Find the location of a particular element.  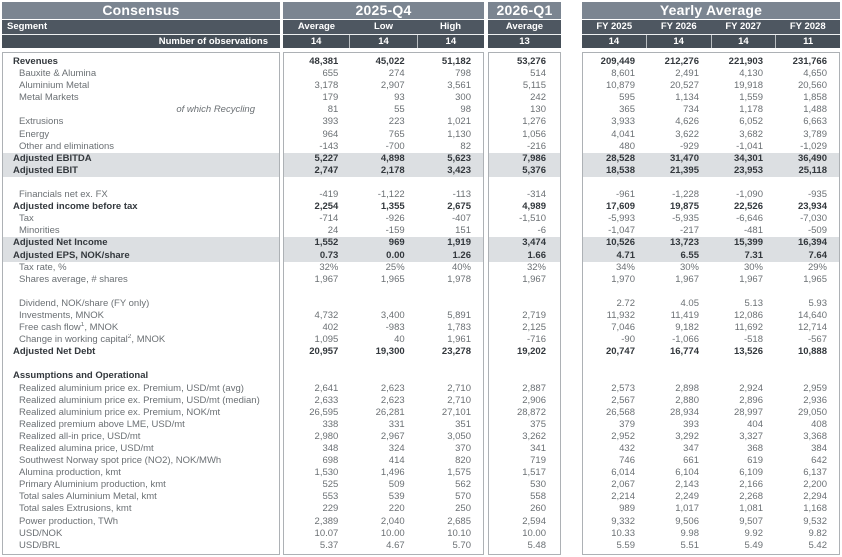

row-label: Assumptions and Operational is located at coordinates (141, 376).